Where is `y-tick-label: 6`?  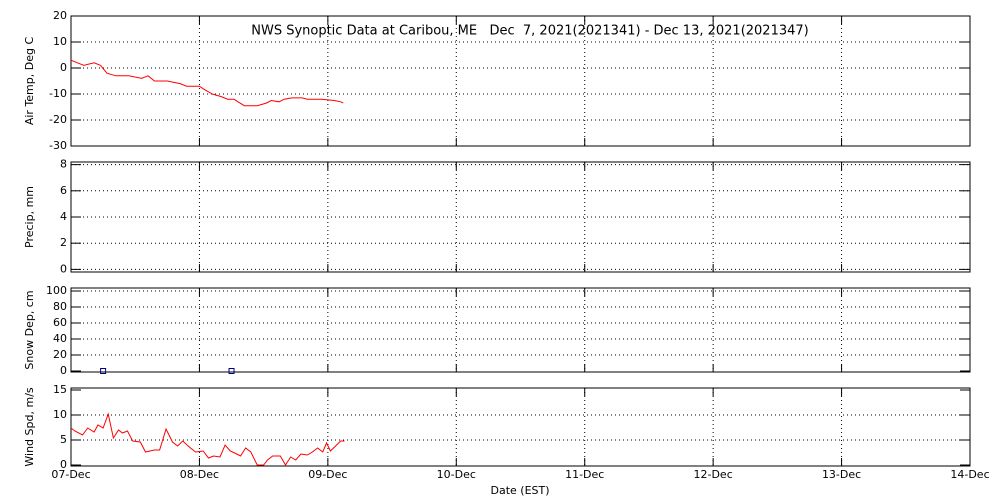
y-tick-label: 6 is located at coordinates (63, 190).